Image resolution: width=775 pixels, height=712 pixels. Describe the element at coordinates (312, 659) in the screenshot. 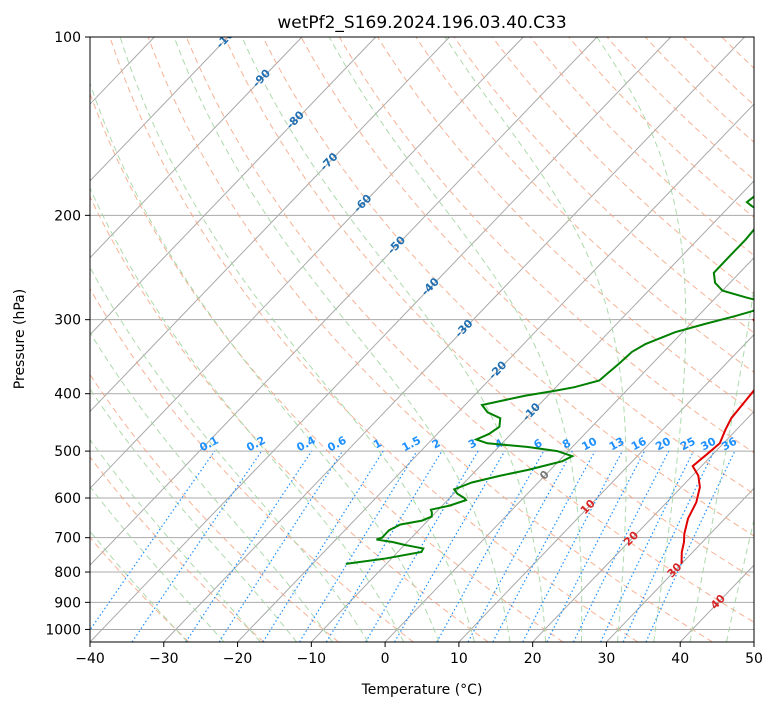

I see `x-axis-tick-label: −10` at that location.